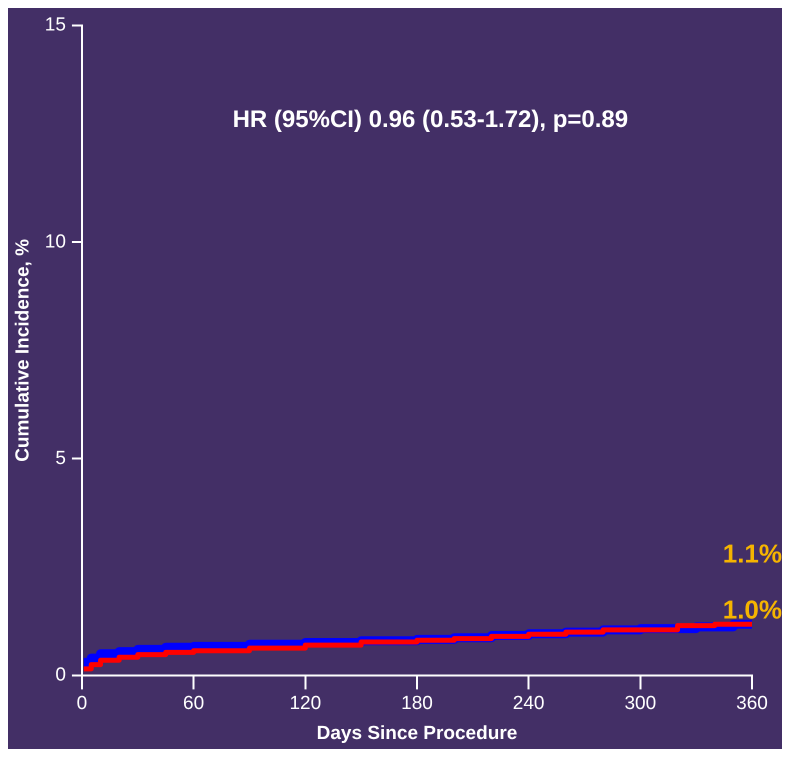 The width and height of the screenshot is (790, 757). Describe the element at coordinates (752, 703) in the screenshot. I see `x-tick-label: 360` at that location.